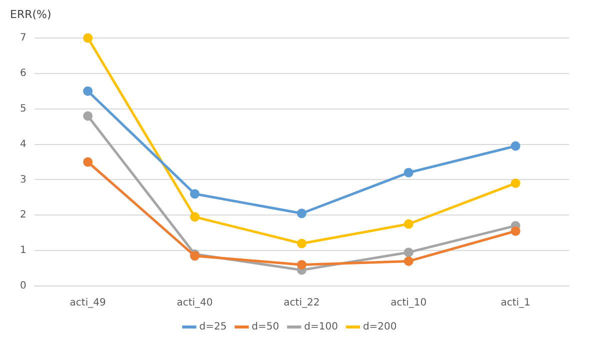 This screenshot has width=597, height=351. I want to click on y-tick-label: 6, so click(23, 74).